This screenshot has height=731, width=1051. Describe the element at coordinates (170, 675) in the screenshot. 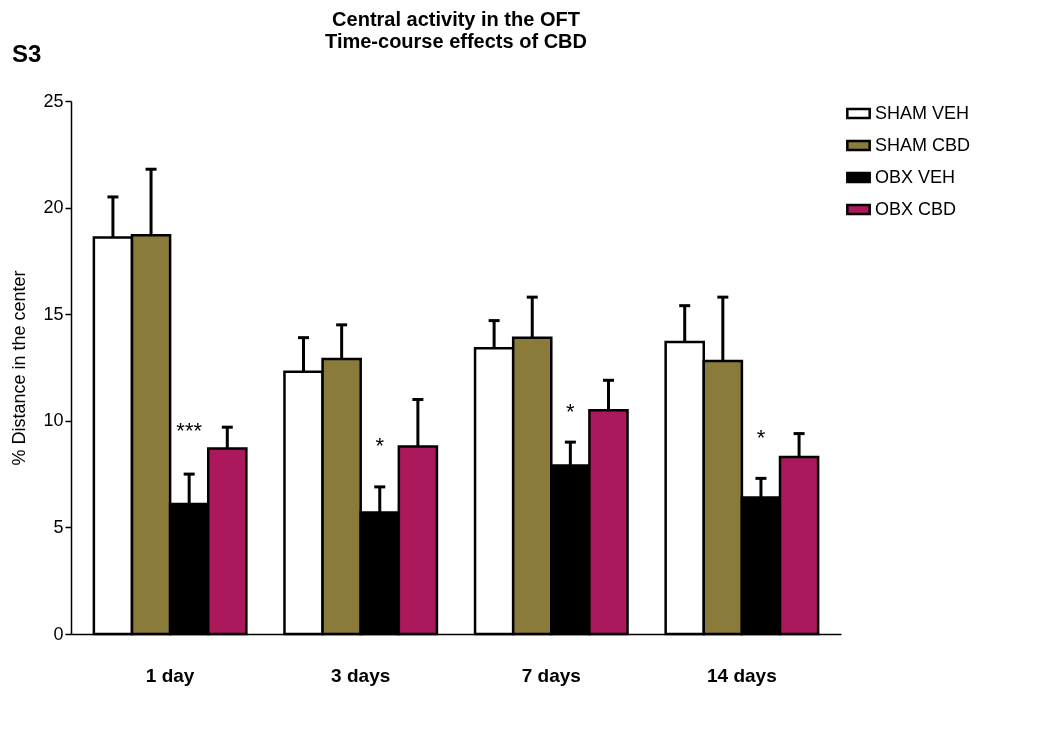

I see `x-tick-label: 1 day` at that location.